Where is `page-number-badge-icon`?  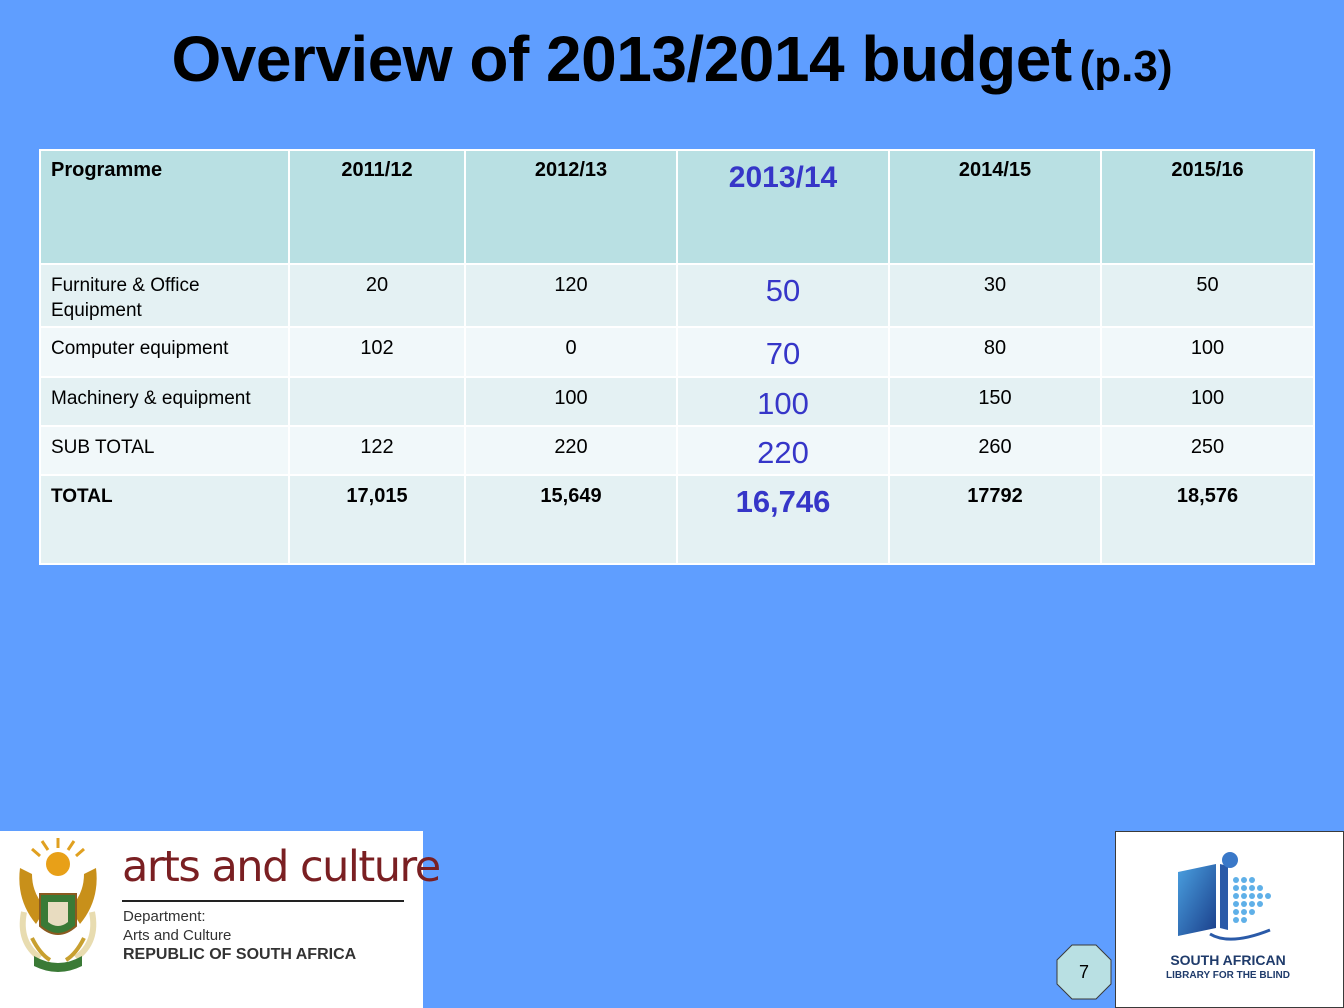
page-number-badge-icon is located at coordinates (1084, 972).